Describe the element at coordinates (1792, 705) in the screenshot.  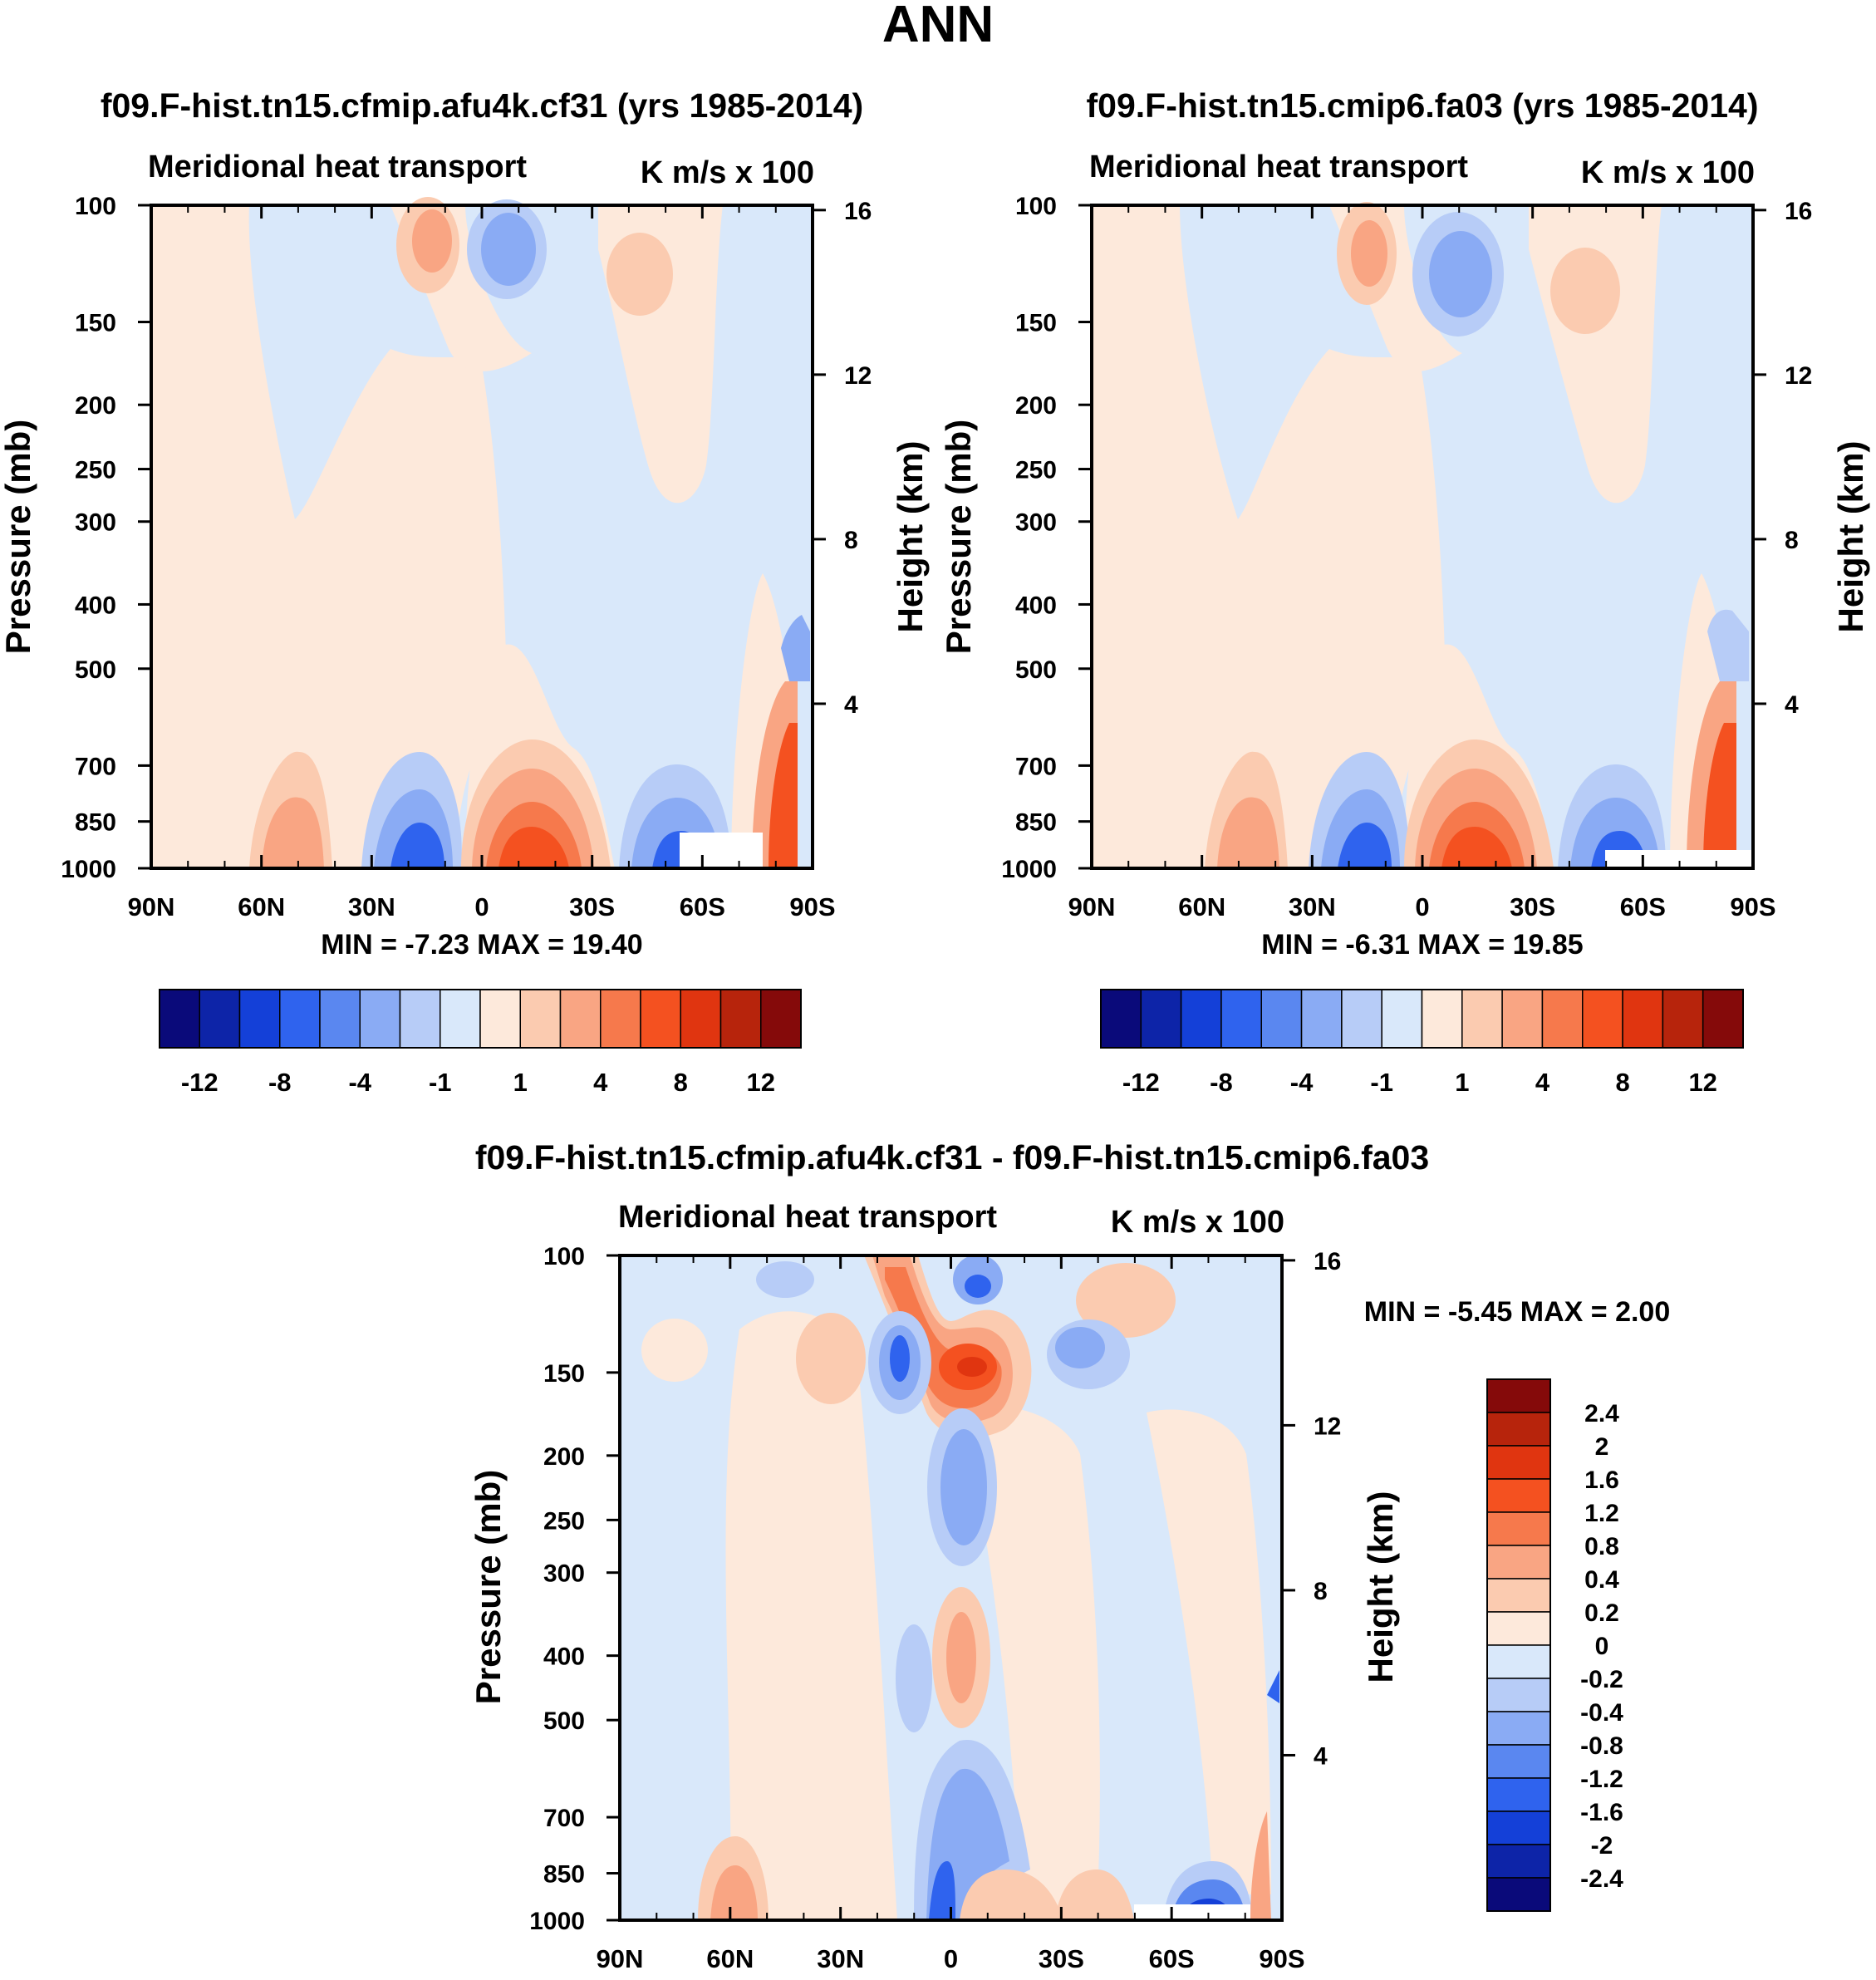
I see `panel-2-ytick-right-label: 4` at that location.